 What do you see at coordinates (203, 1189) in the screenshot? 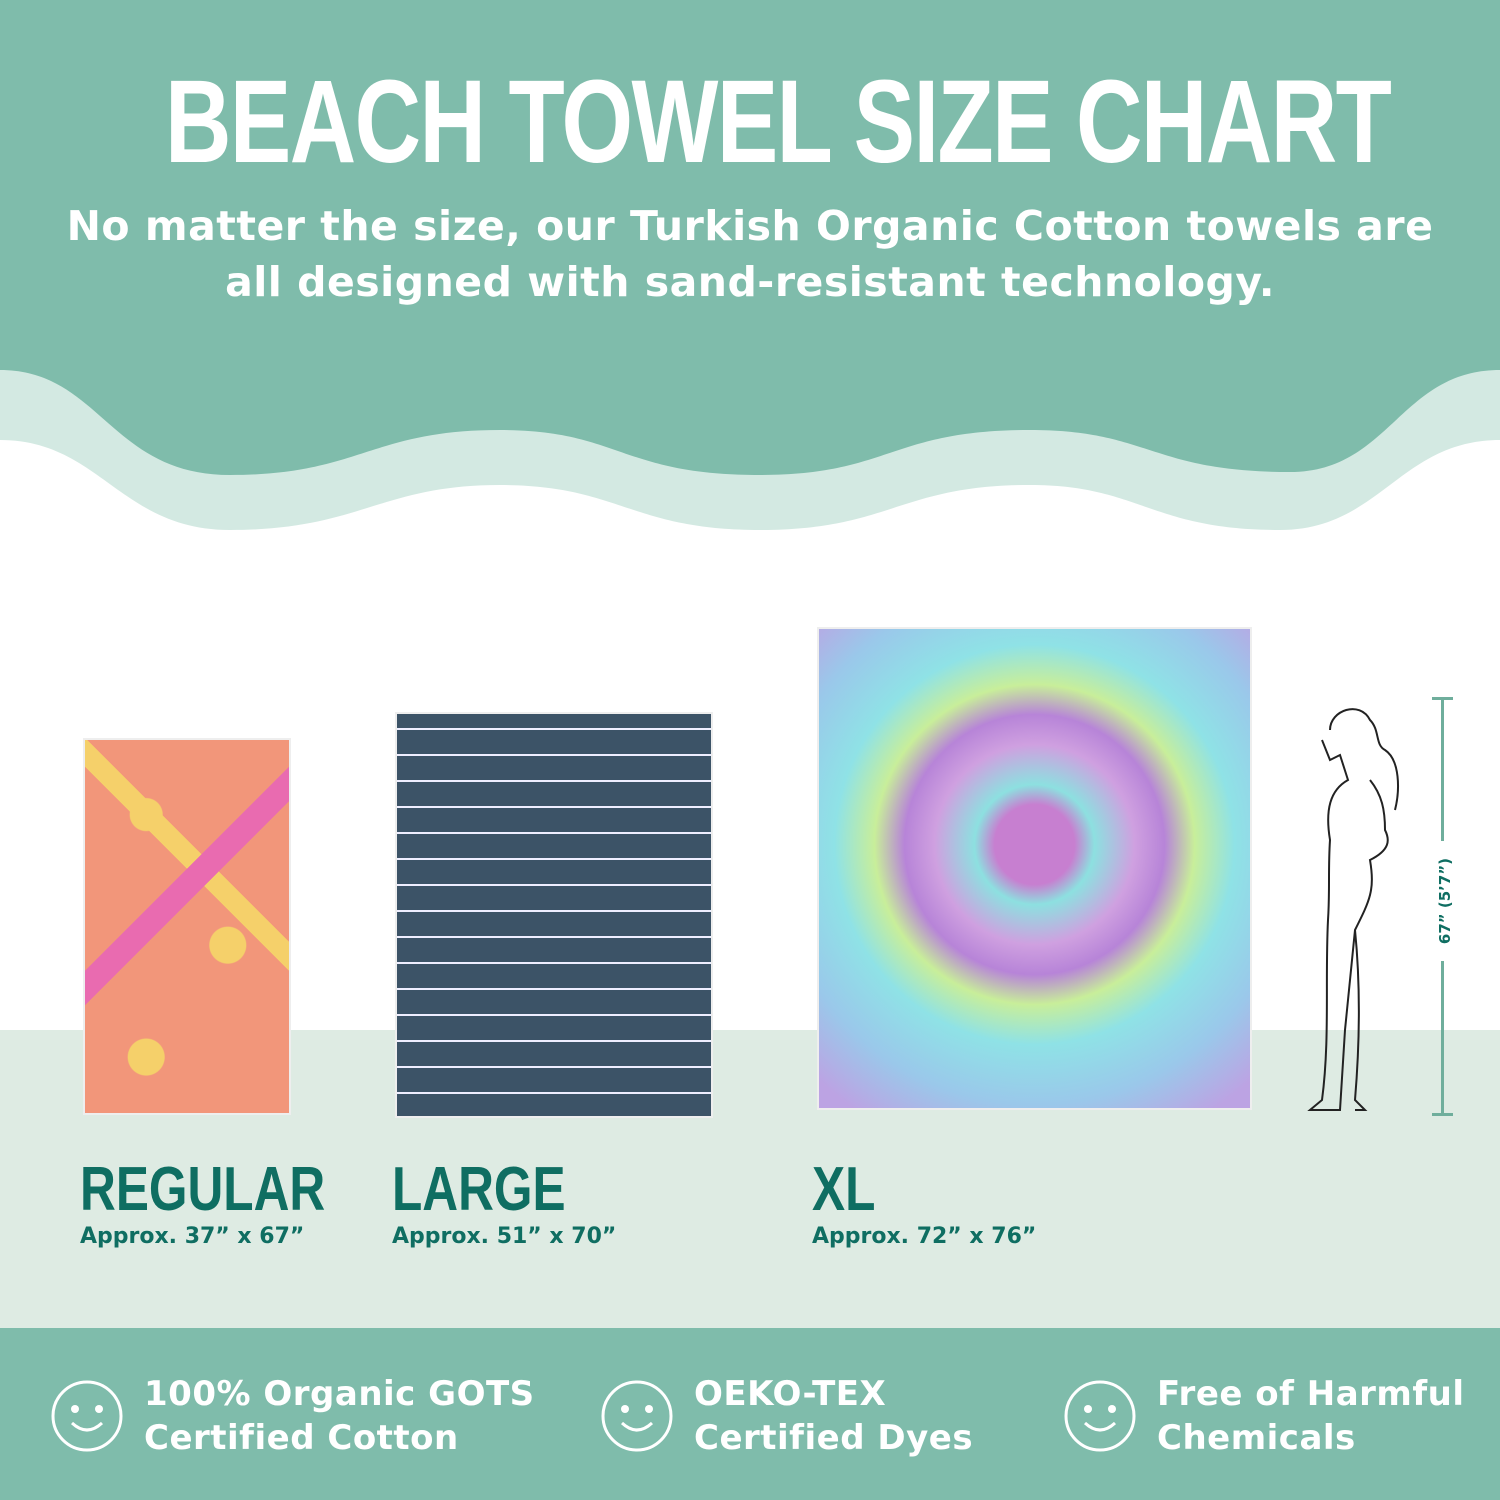
I see `size-name-regular: REGULAR` at bounding box center [203, 1189].